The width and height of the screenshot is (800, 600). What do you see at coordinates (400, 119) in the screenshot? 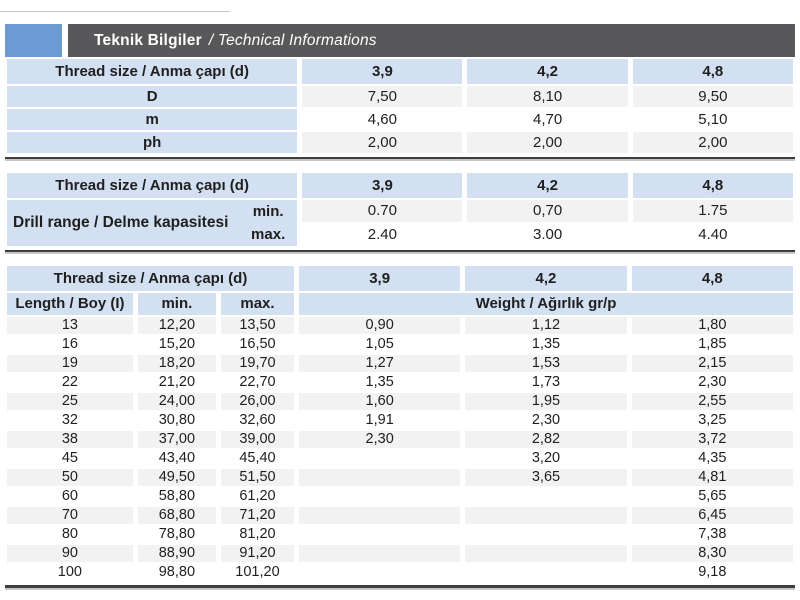
I see `table-row: m 4,60 4,70 5,10` at bounding box center [400, 119].